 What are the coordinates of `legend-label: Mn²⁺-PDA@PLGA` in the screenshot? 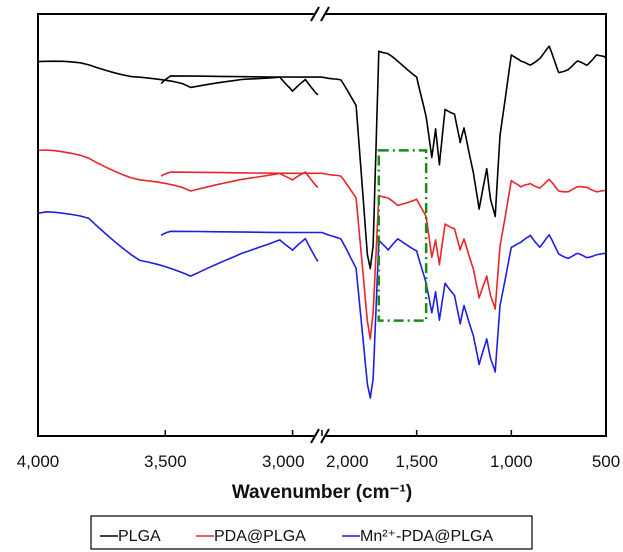 It's located at (426, 536).